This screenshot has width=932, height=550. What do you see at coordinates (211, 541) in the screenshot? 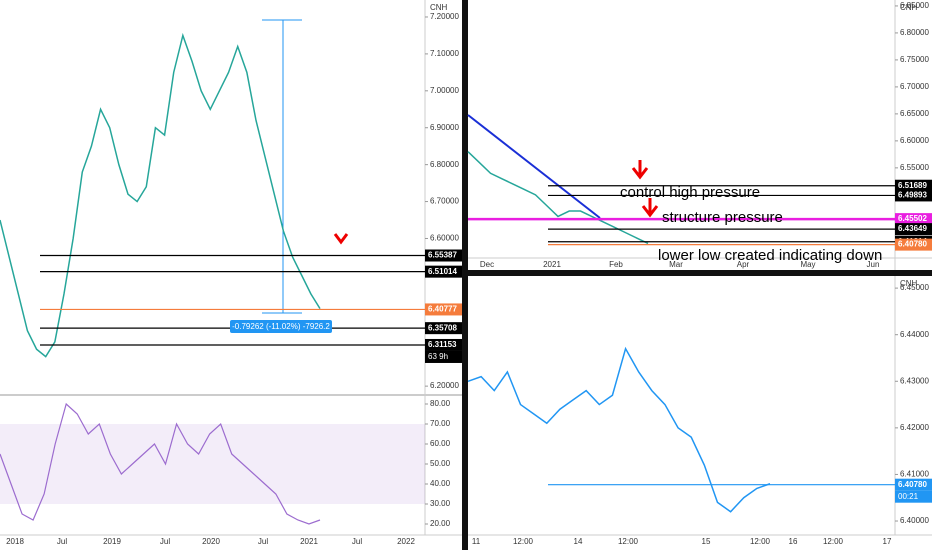
I see `x-tick-label: 2020` at bounding box center [211, 541].